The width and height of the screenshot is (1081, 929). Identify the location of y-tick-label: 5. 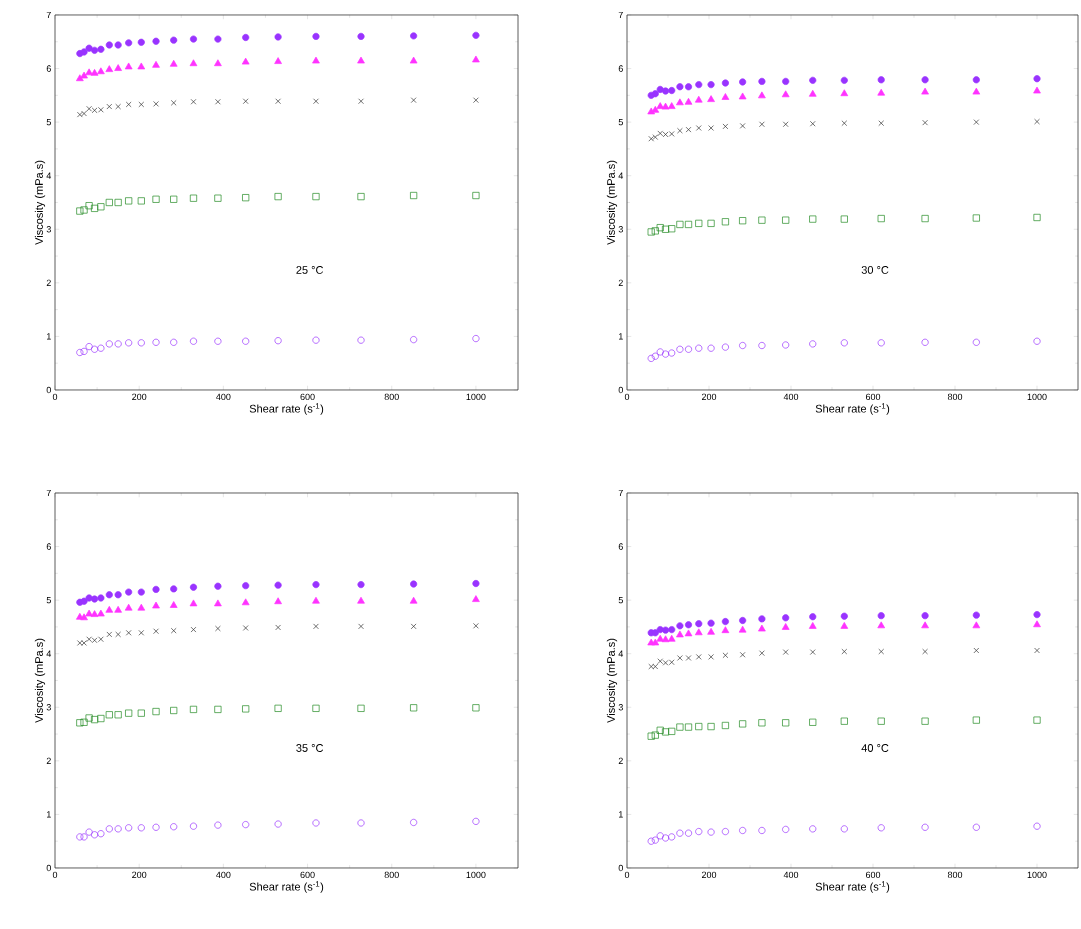
(48, 600).